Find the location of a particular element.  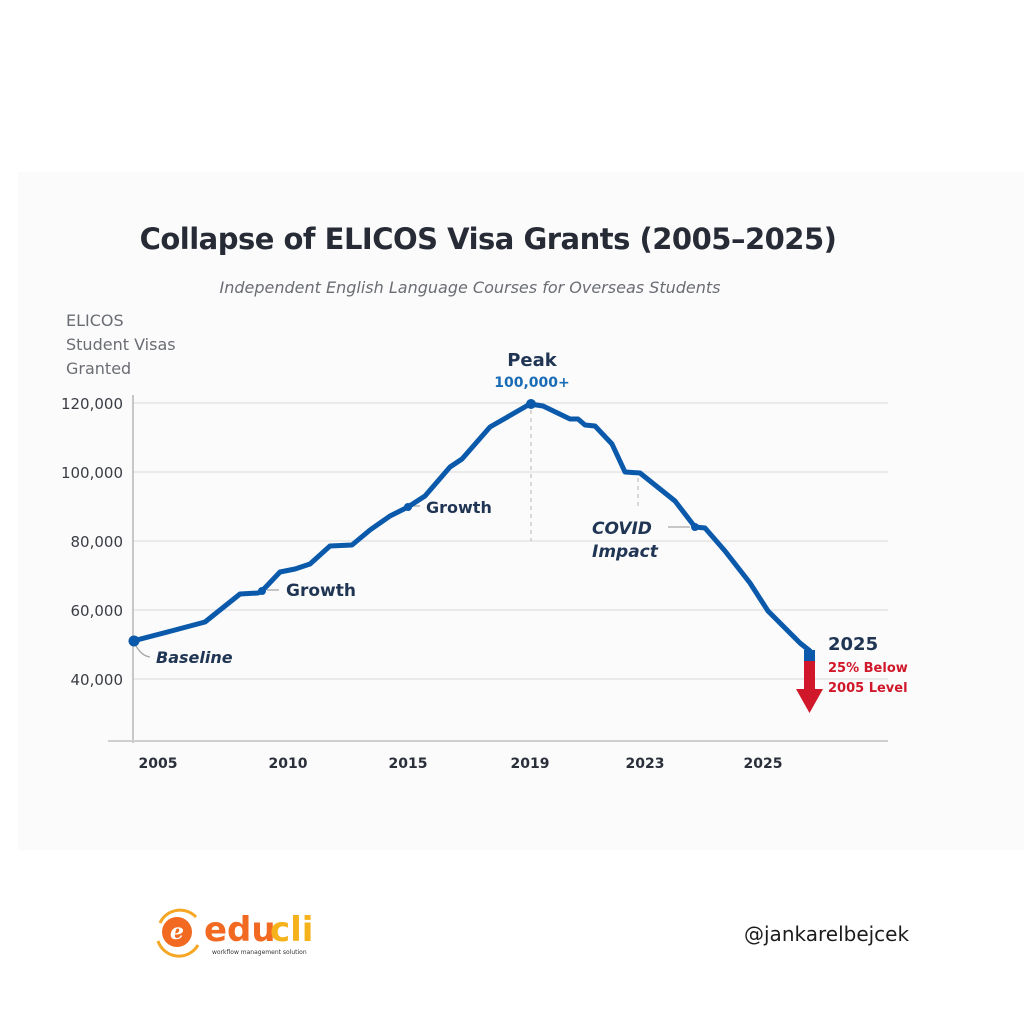

y-axis-label-line: Student Visas is located at coordinates (121, 344).